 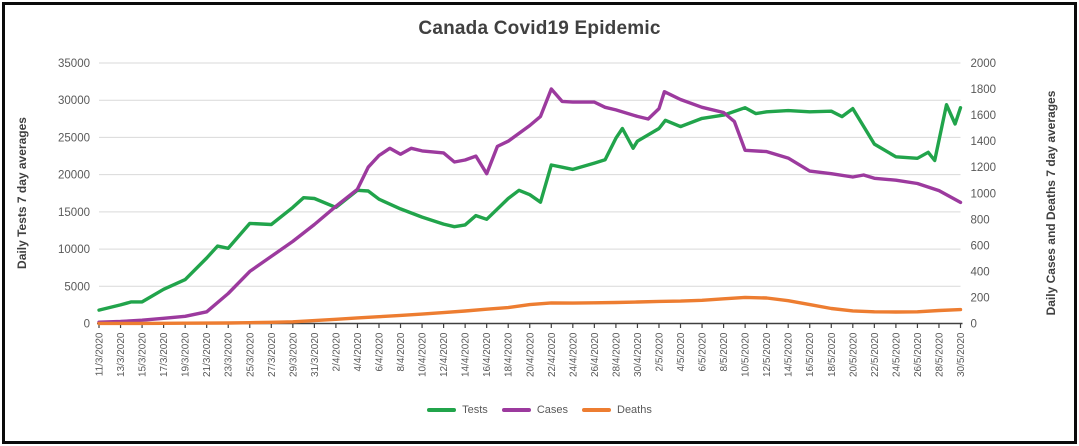 What do you see at coordinates (87, 325) in the screenshot?
I see `left-axis-tick-label: 0` at bounding box center [87, 325].